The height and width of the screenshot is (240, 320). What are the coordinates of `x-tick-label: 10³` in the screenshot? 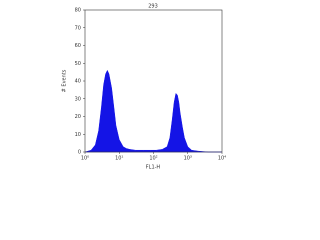 It's located at (188, 159).